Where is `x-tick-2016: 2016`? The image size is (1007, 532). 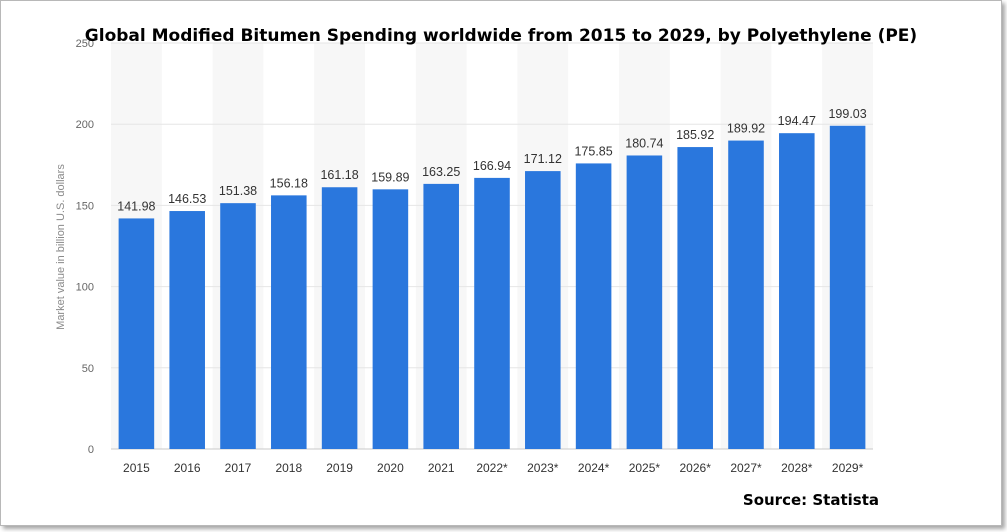
x-tick-2016: 2016 is located at coordinates (187, 468).